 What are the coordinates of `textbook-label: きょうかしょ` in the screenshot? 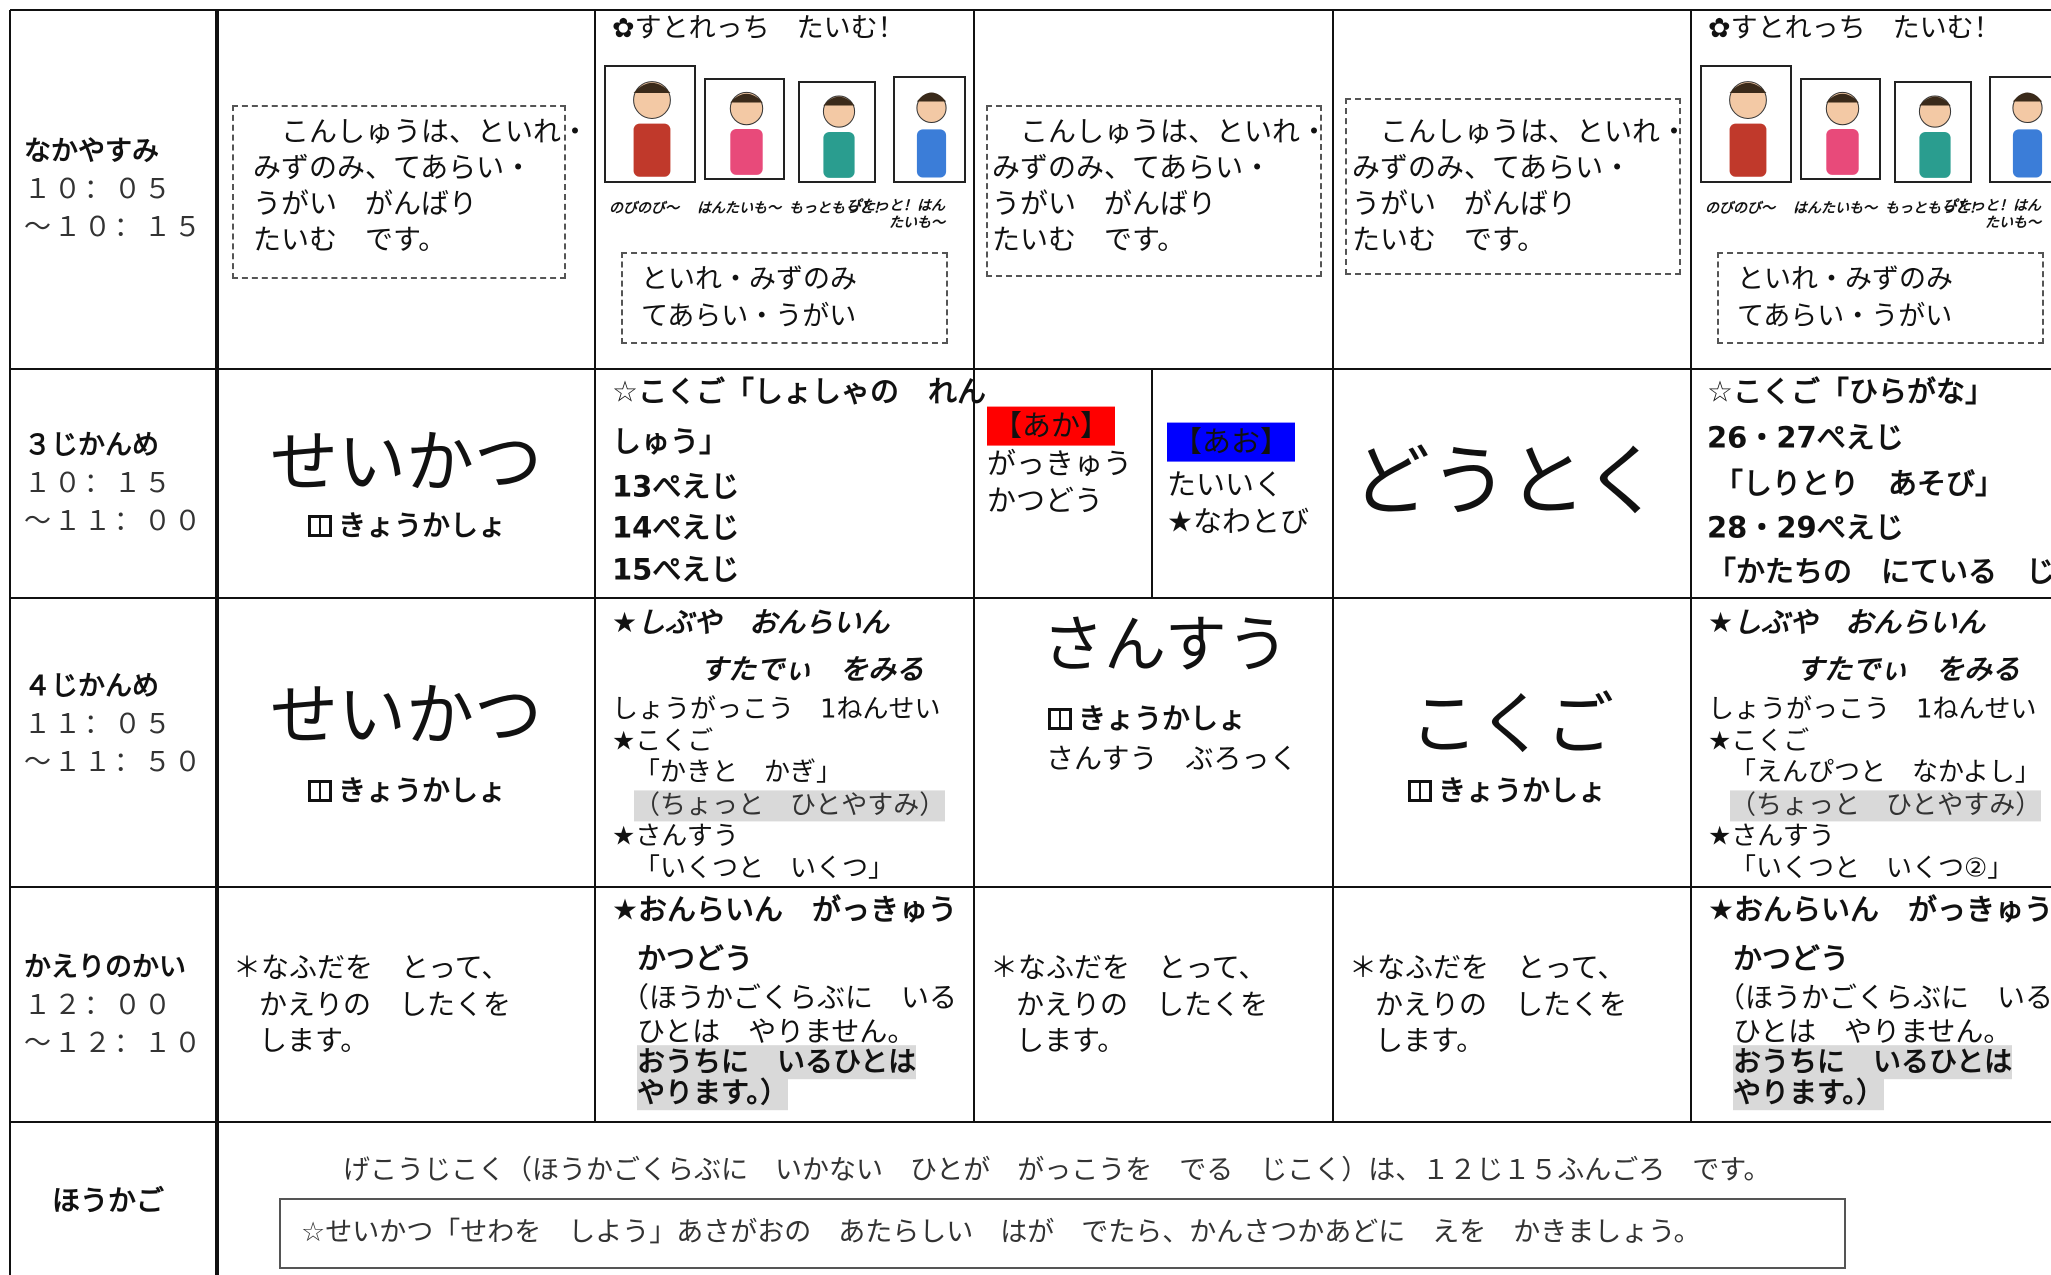 It's located at (1162, 719).